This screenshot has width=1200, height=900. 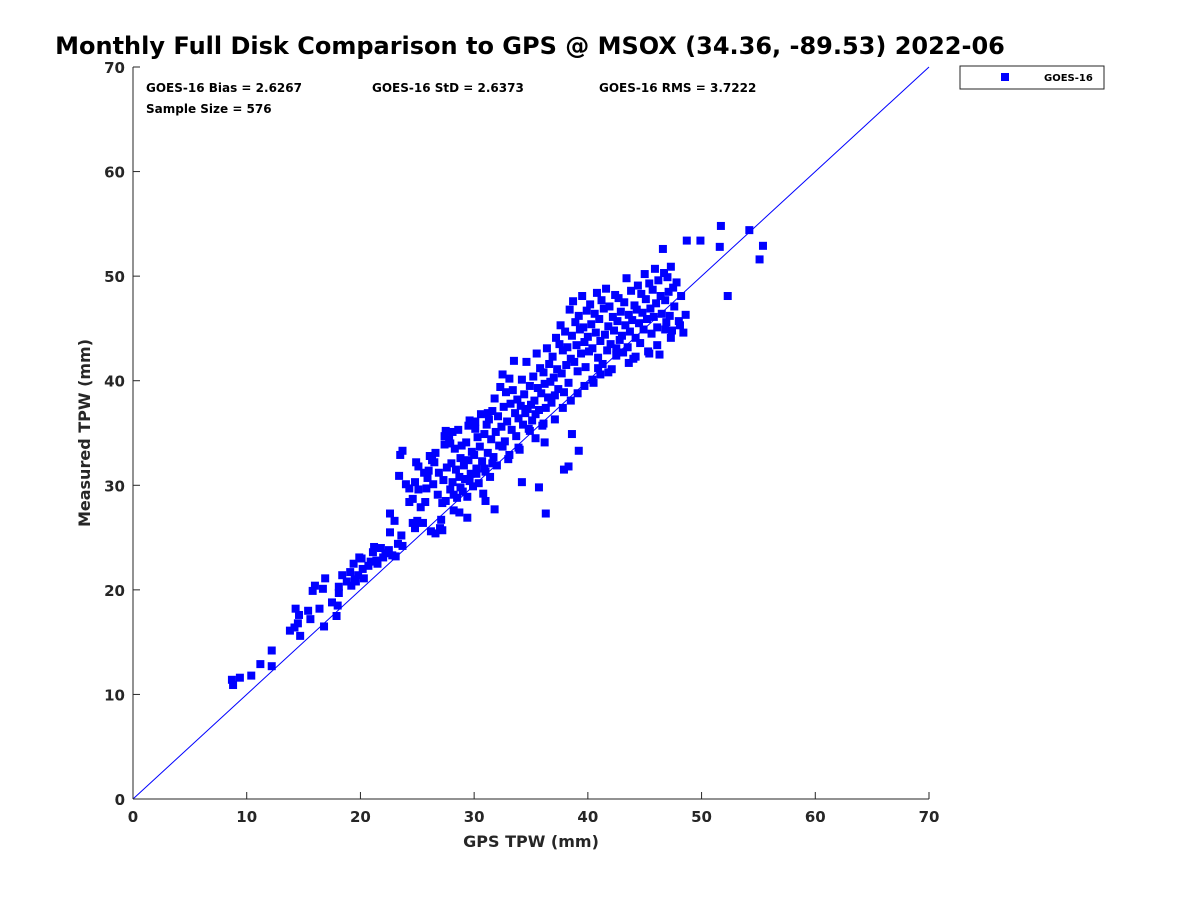 What do you see at coordinates (474, 817) in the screenshot?
I see `x-tick-label: 30` at bounding box center [474, 817].